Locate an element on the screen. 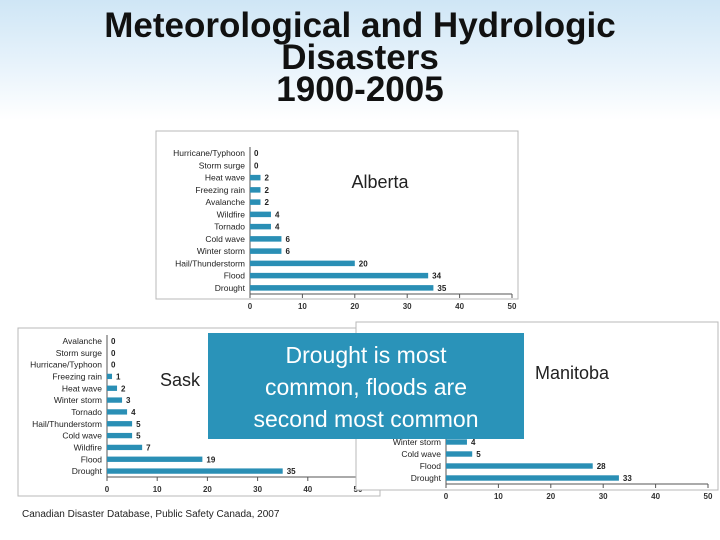 Image resolution: width=720 pixels, height=540 pixels. value-label: 34 is located at coordinates (436, 276).